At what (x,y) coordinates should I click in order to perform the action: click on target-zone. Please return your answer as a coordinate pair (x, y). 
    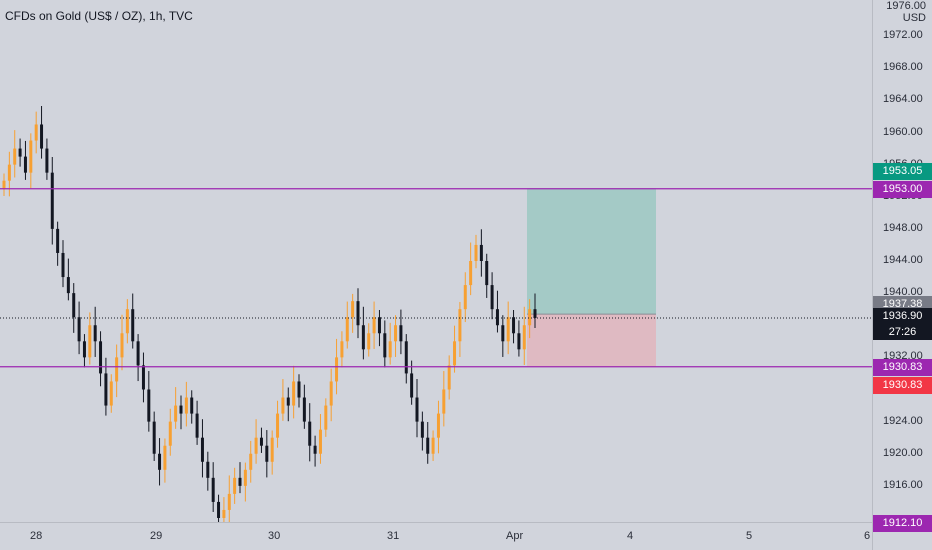
    Looking at the image, I should click on (591, 251).